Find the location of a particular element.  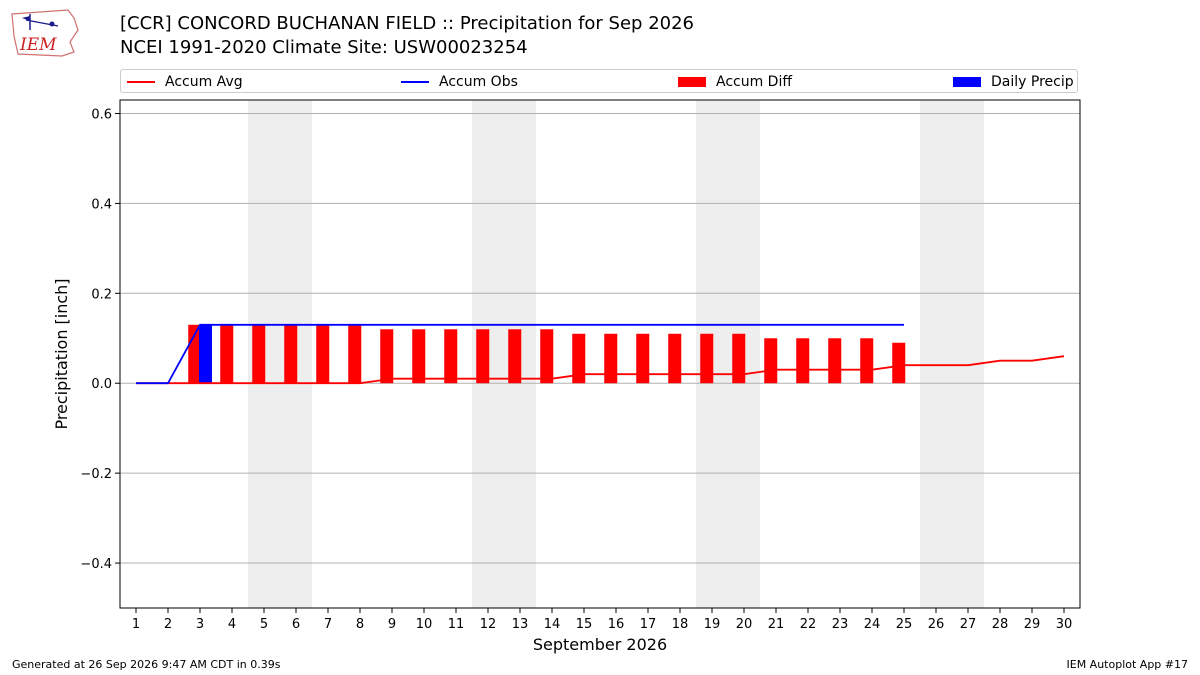

x-tick-label: 28 is located at coordinates (1000, 624).